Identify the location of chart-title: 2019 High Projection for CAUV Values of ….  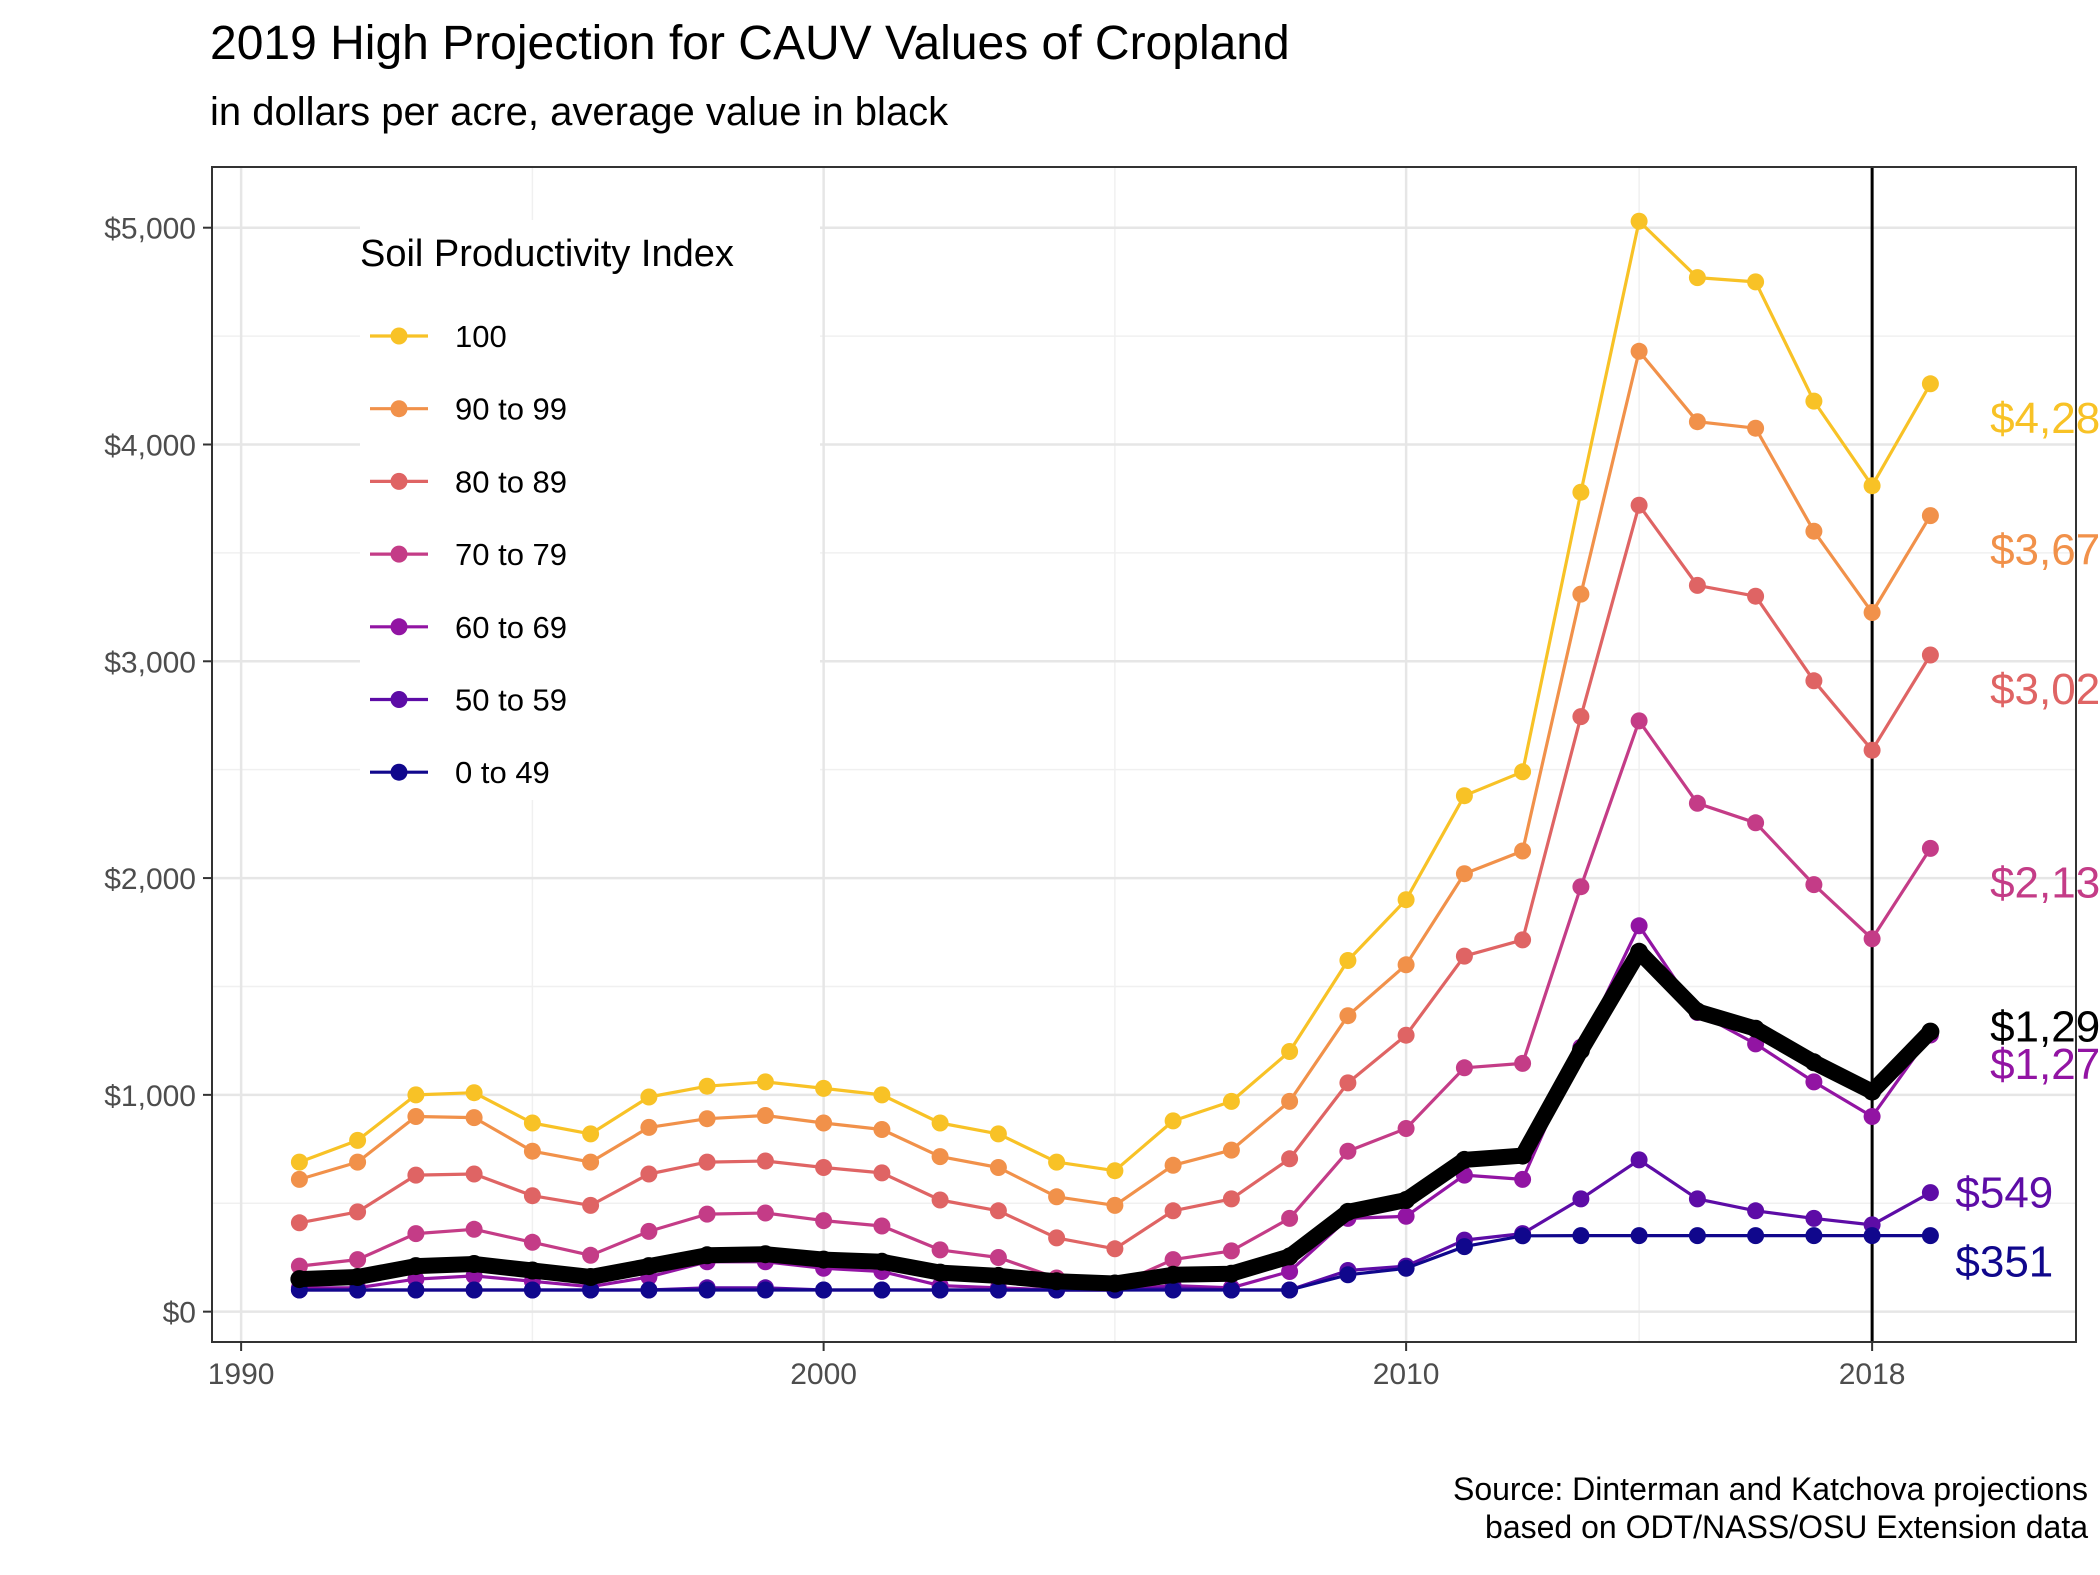
(750, 43).